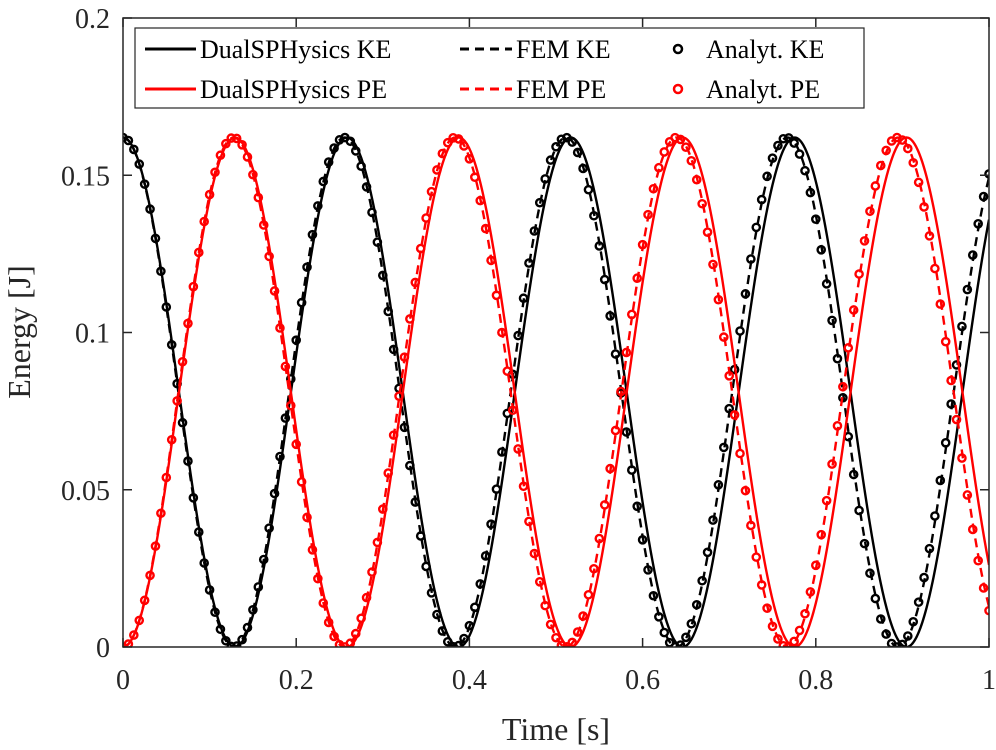 The image size is (996, 750). What do you see at coordinates (556, 729) in the screenshot?
I see `x-axis-title: Time [s]` at bounding box center [556, 729].